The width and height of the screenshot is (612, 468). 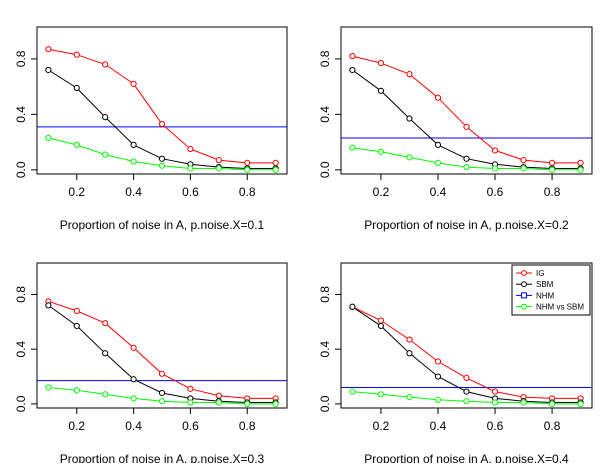 What do you see at coordinates (325, 403) in the screenshot?
I see `y-tick-label: 0.0` at bounding box center [325, 403].